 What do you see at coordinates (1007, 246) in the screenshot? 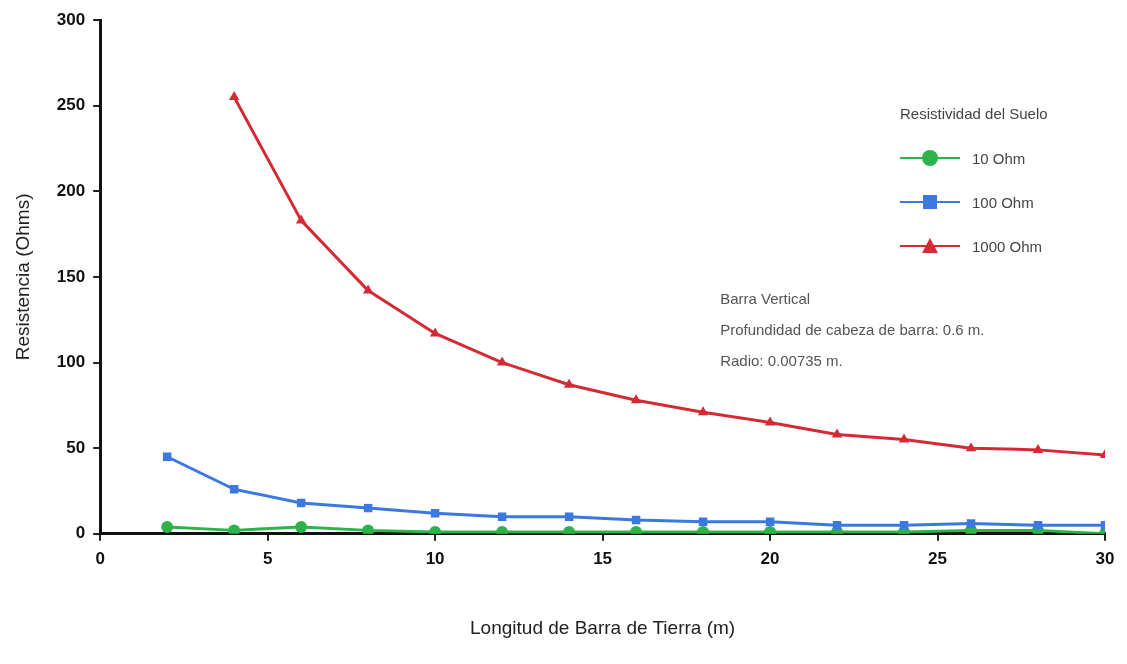
I see `legend-label: 1000 Ohm` at bounding box center [1007, 246].